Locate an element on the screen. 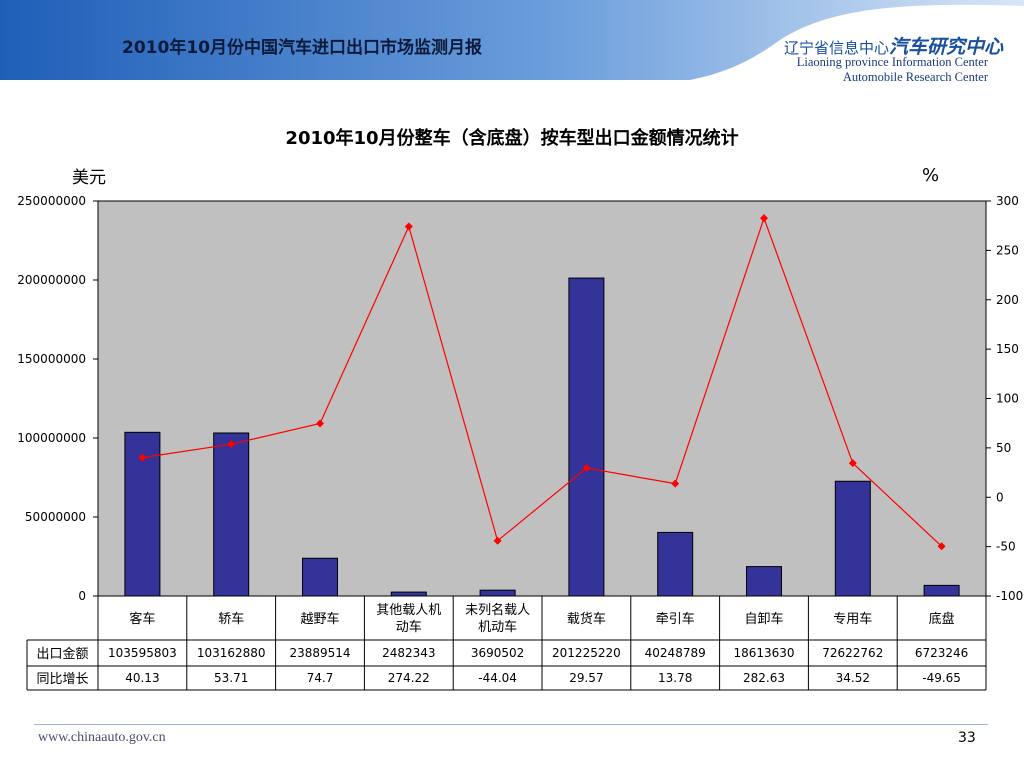 The height and width of the screenshot is (768, 1024). export-value-cell: 72622762 is located at coordinates (852, 653).